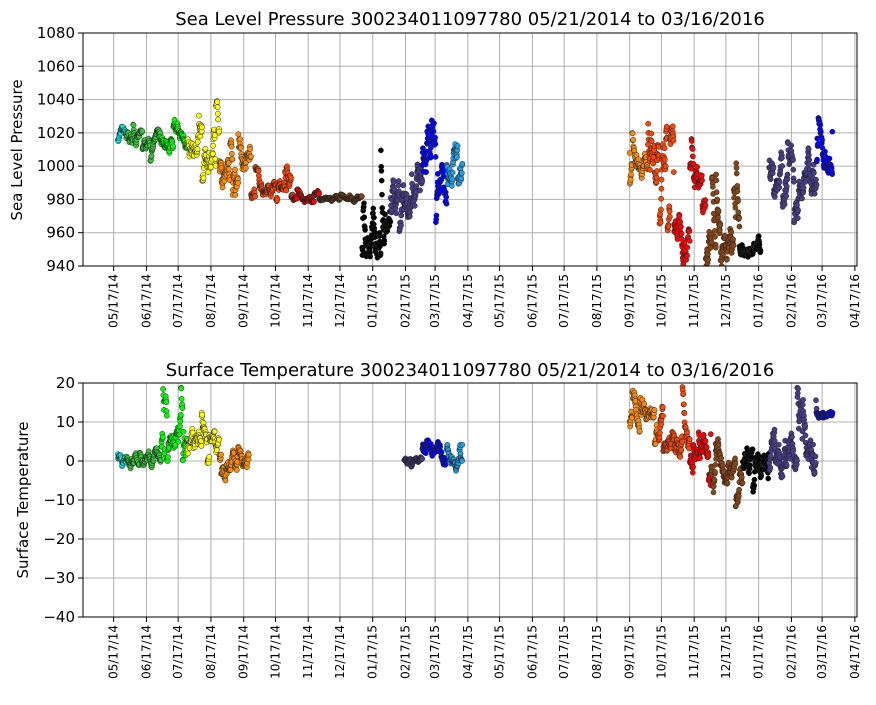  Describe the element at coordinates (597, 652) in the screenshot. I see `x-tick-label: 08/17/15` at that location.